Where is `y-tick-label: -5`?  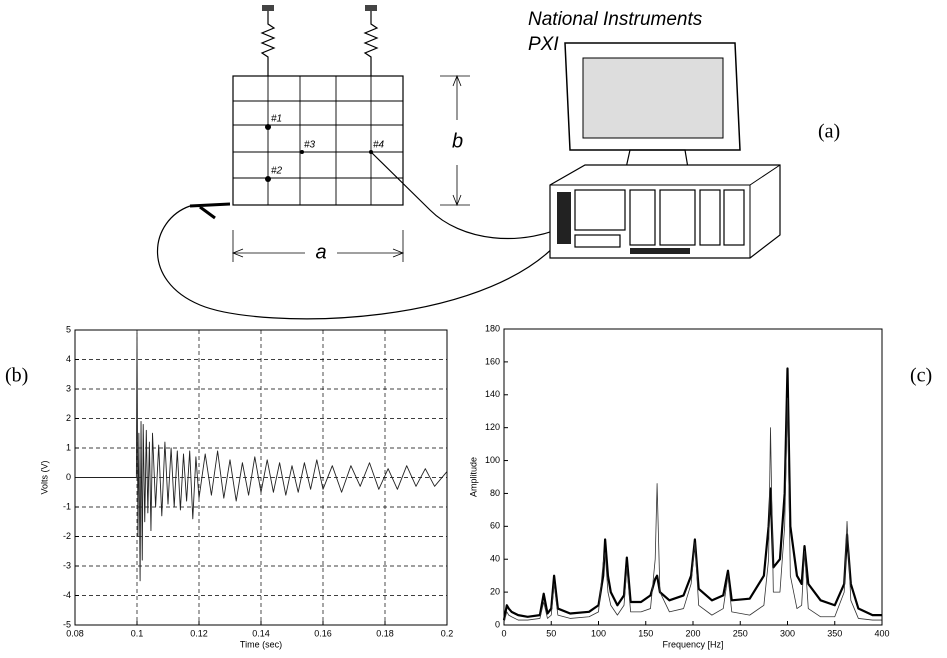
y-tick-label: -5 is located at coordinates (67, 624).